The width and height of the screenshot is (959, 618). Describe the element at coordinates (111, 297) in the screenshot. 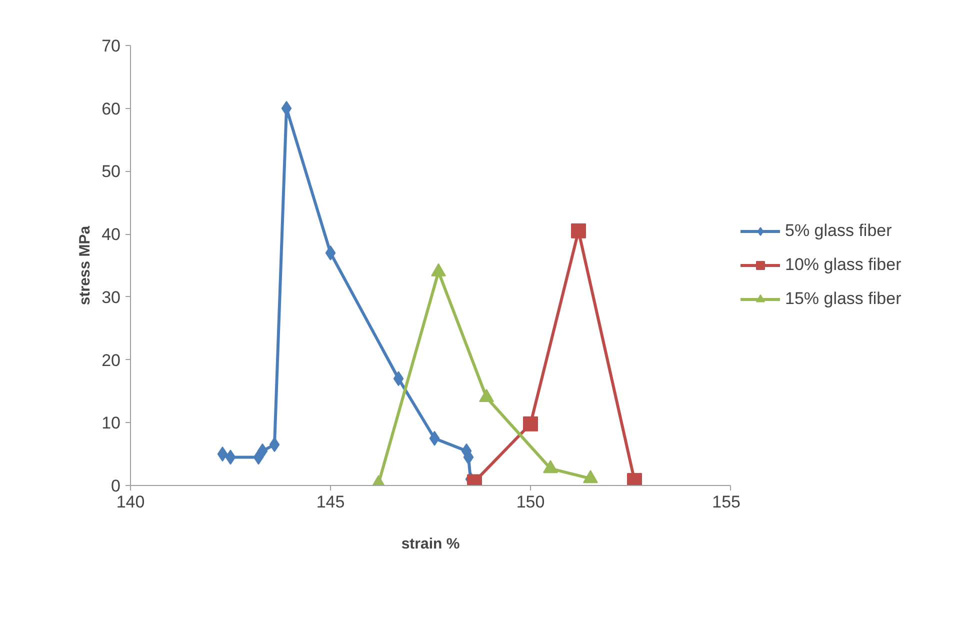

I see `y-tick-label: 30` at that location.